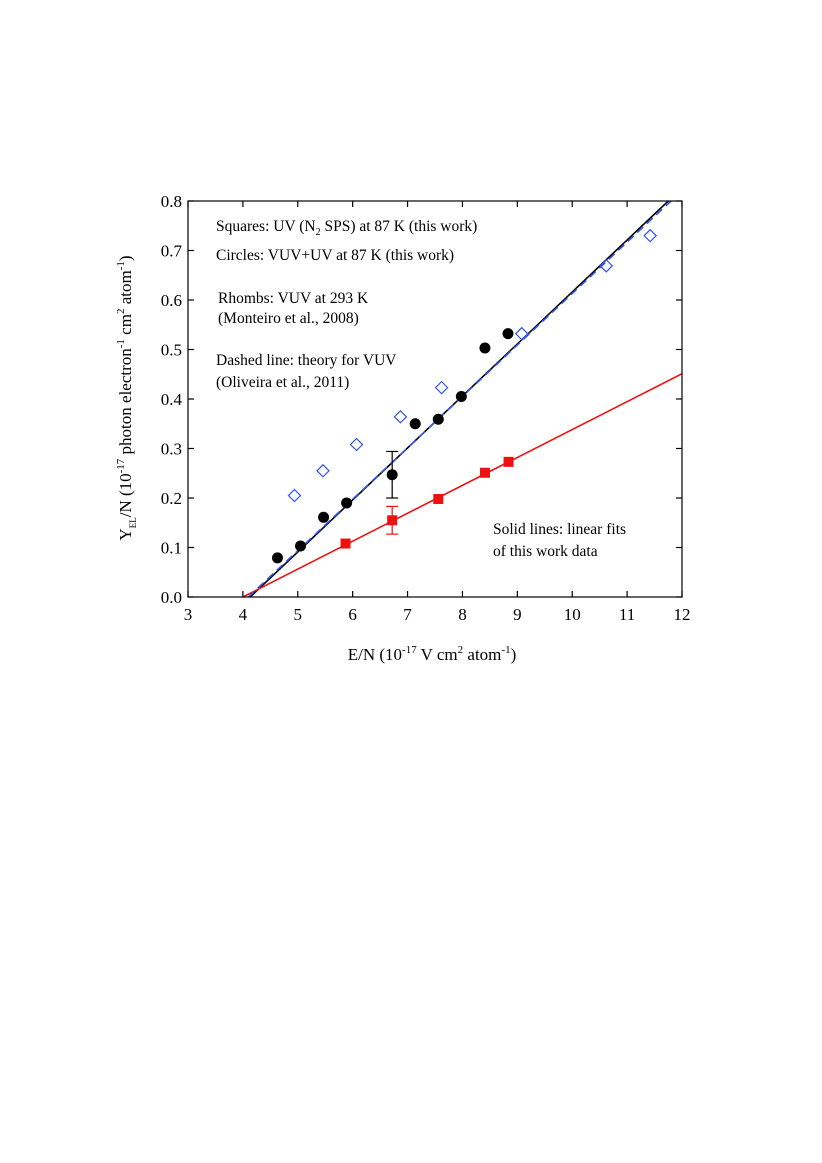 The height and width of the screenshot is (1163, 822). Describe the element at coordinates (462, 614) in the screenshot. I see `x-tick-label: 8` at that location.